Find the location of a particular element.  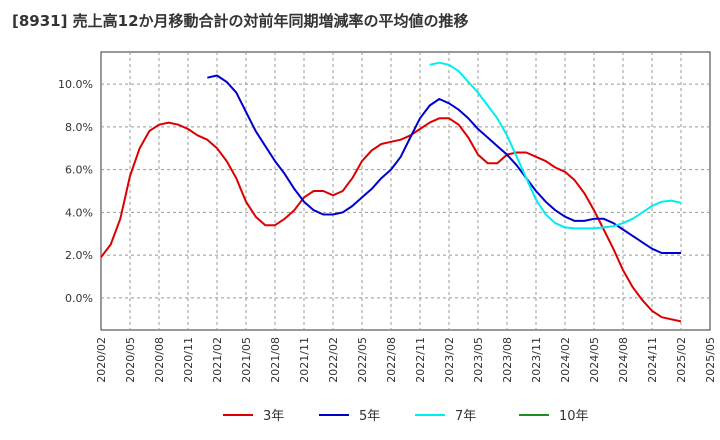

y-tick-label: 8.0% is located at coordinates (79, 127).